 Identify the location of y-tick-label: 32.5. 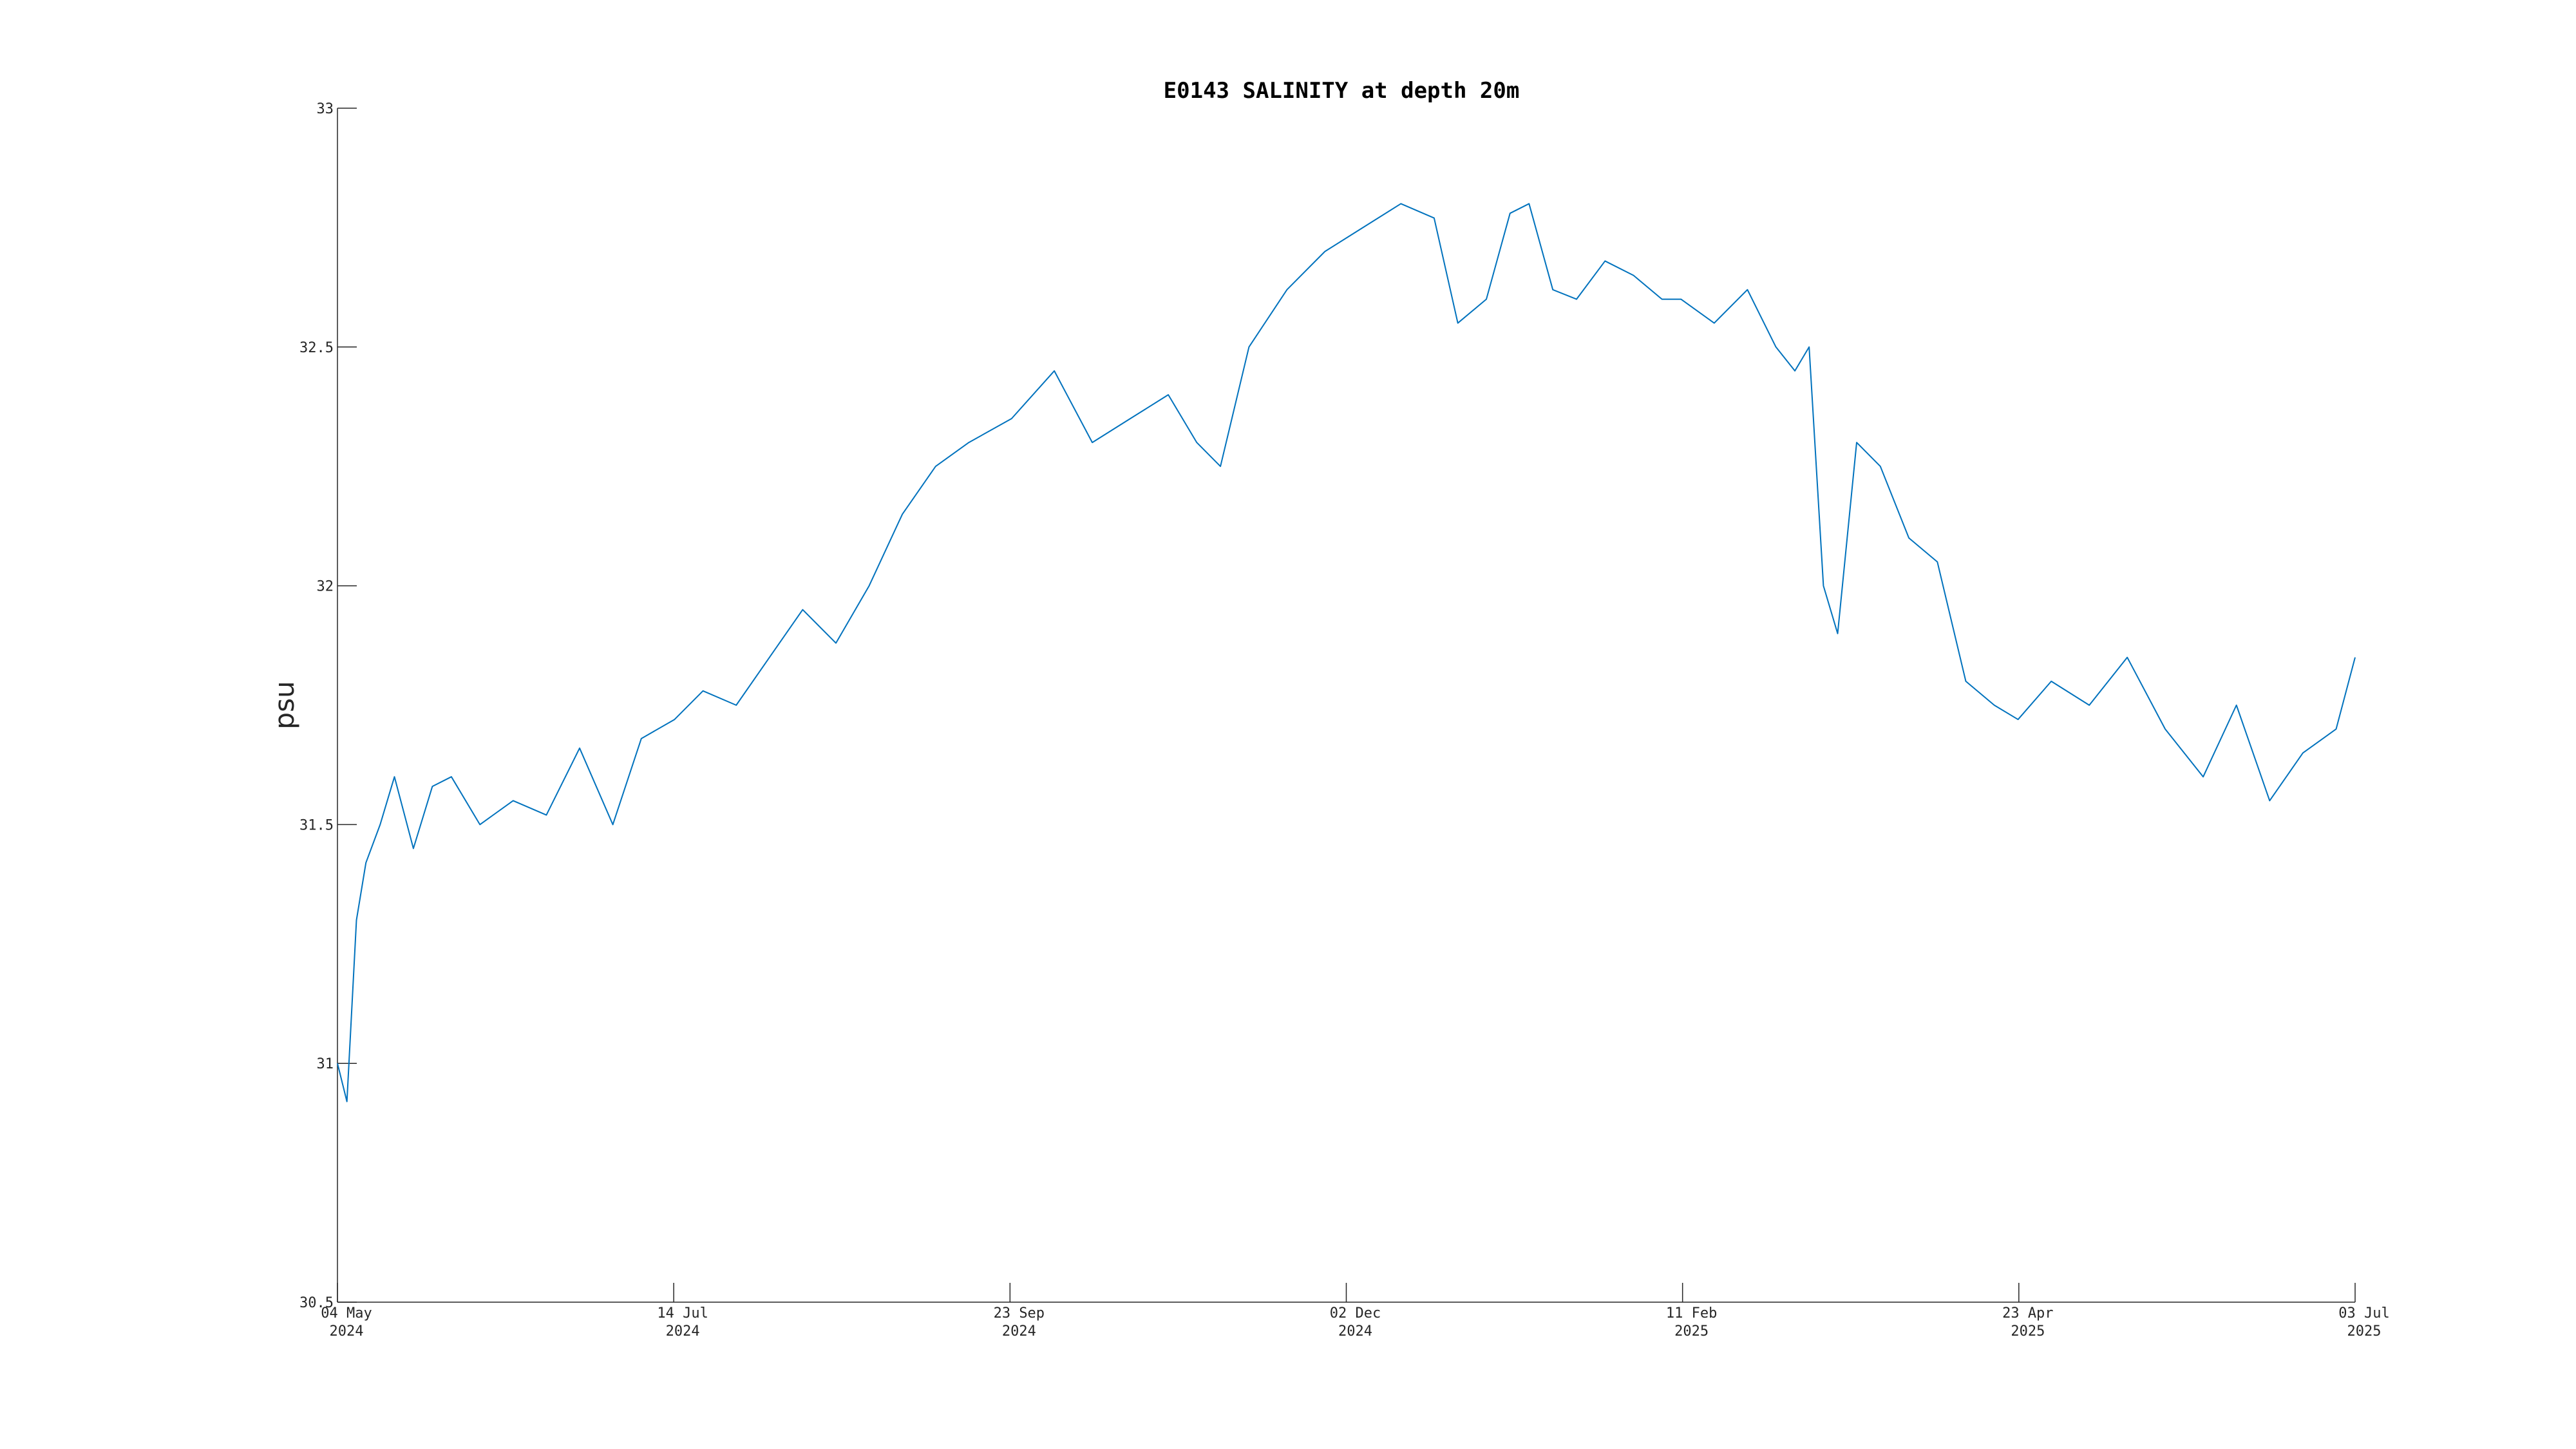
(317, 348).